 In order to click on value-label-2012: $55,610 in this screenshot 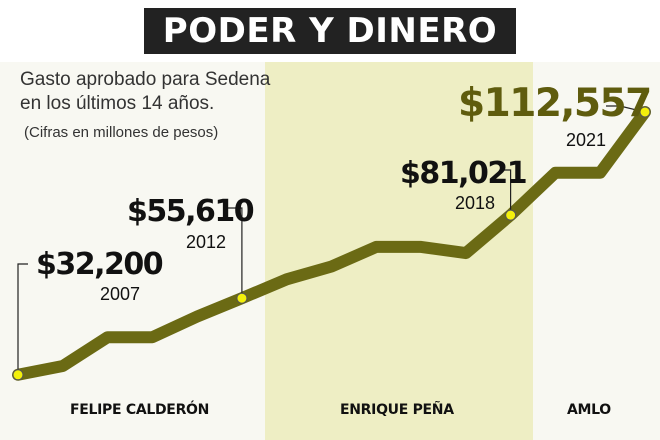, I will do `click(191, 211)`.